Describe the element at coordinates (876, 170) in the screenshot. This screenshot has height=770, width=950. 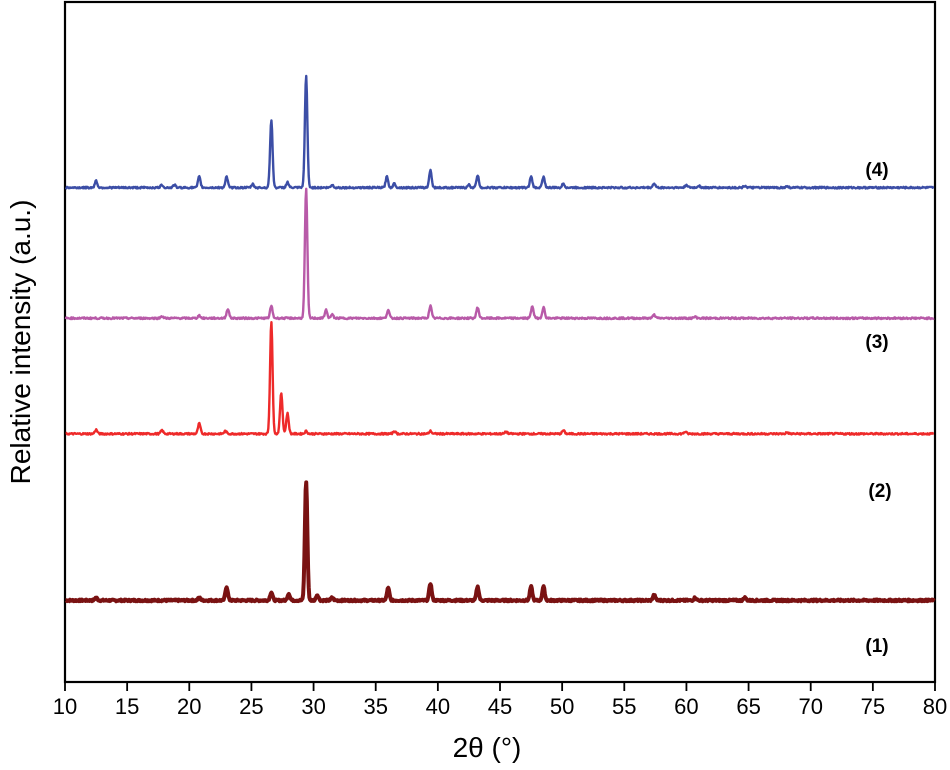
I see `series-label-4: (4)` at that location.